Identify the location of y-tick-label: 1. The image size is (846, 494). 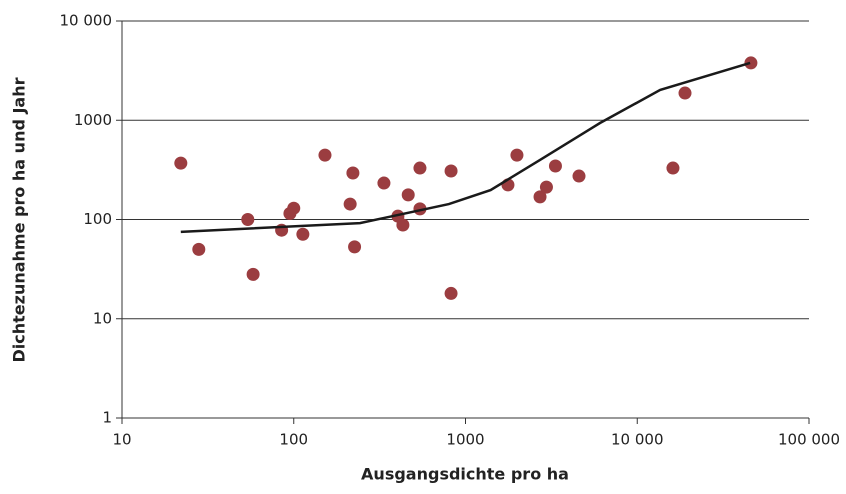
(107, 418).